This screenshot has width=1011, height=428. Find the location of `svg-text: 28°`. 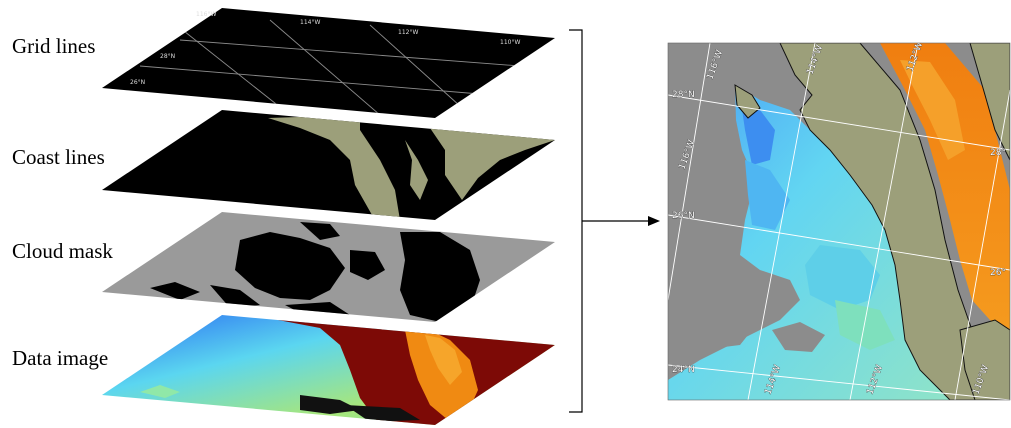

svg-text: 28° is located at coordinates (998, 153).